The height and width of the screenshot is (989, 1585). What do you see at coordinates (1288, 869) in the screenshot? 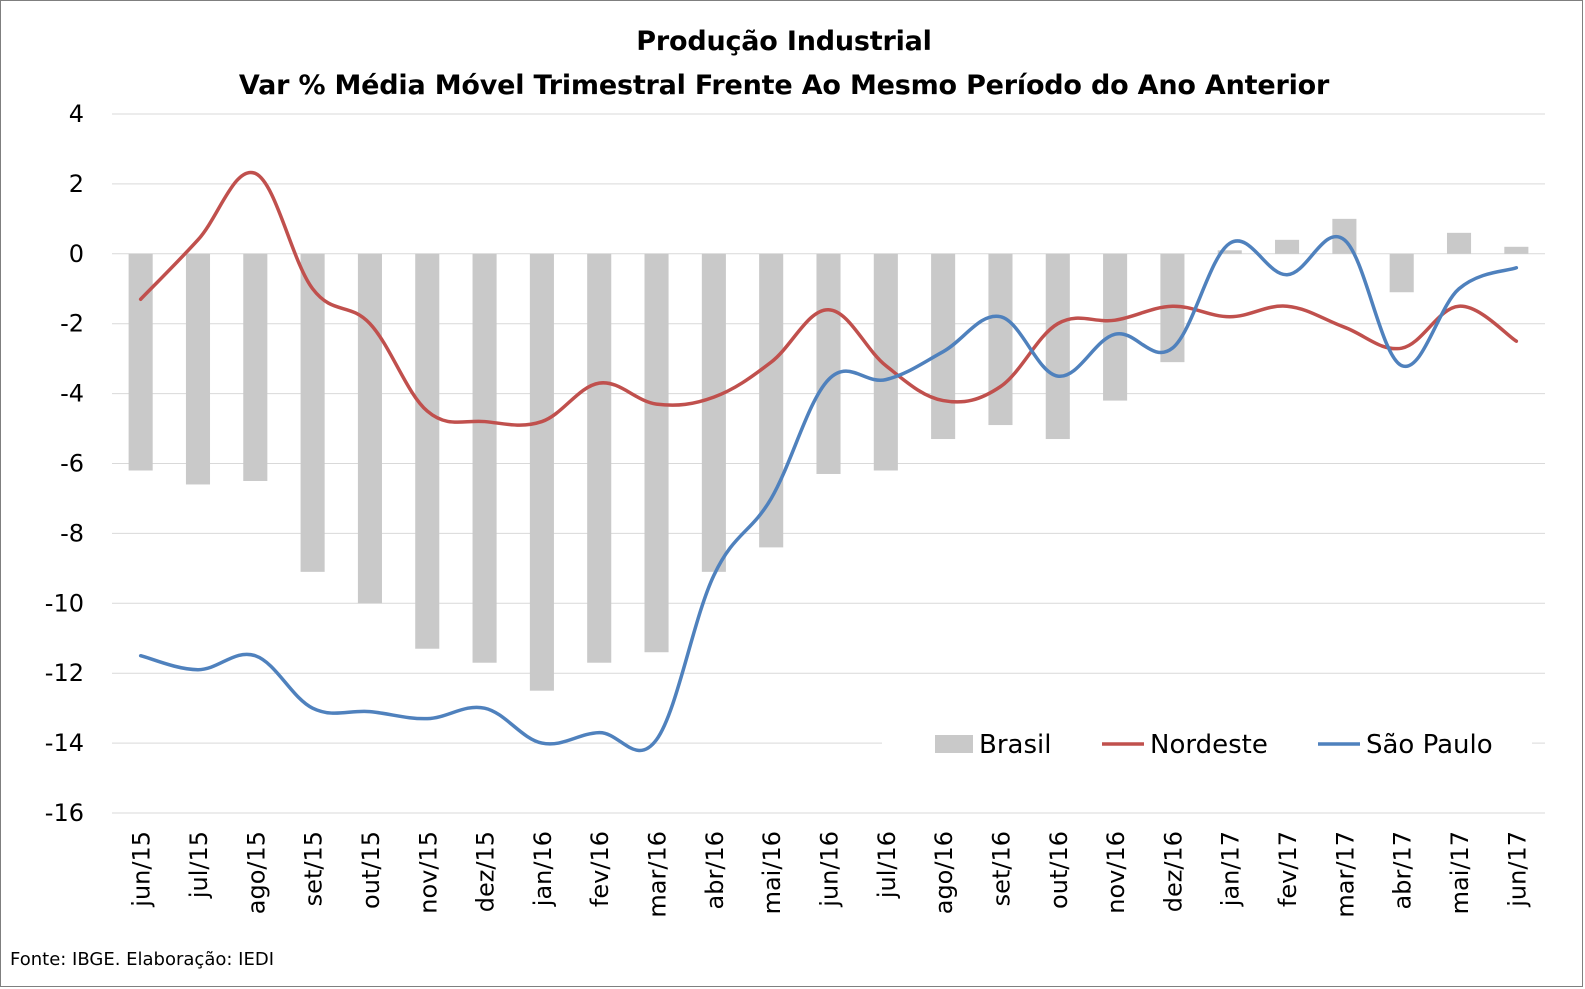
I see `x-tick-label: fev/17` at bounding box center [1288, 869].